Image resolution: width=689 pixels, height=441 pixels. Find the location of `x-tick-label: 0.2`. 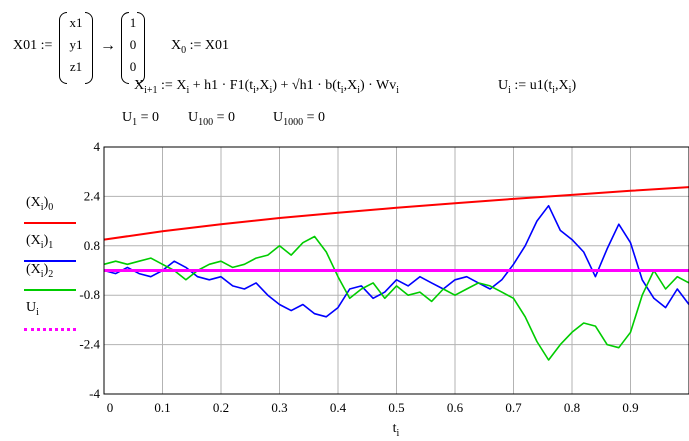

x-tick-label: 0.2 is located at coordinates (221, 407).